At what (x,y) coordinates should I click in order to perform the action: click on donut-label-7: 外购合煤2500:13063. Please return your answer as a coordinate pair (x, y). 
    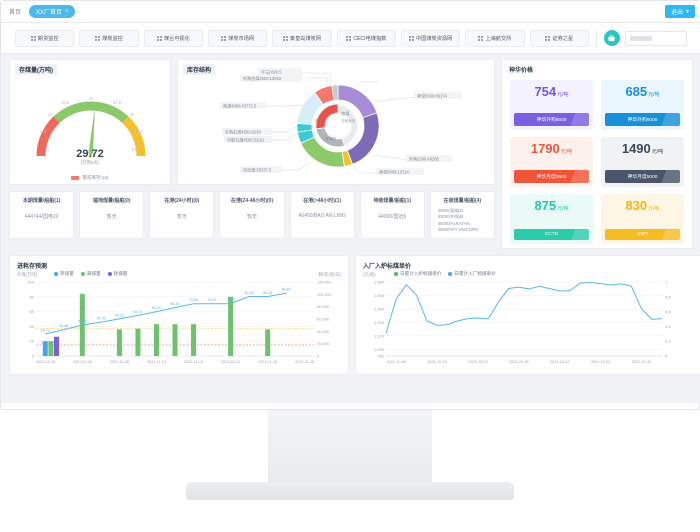
    Looking at the image, I should click on (262, 78).